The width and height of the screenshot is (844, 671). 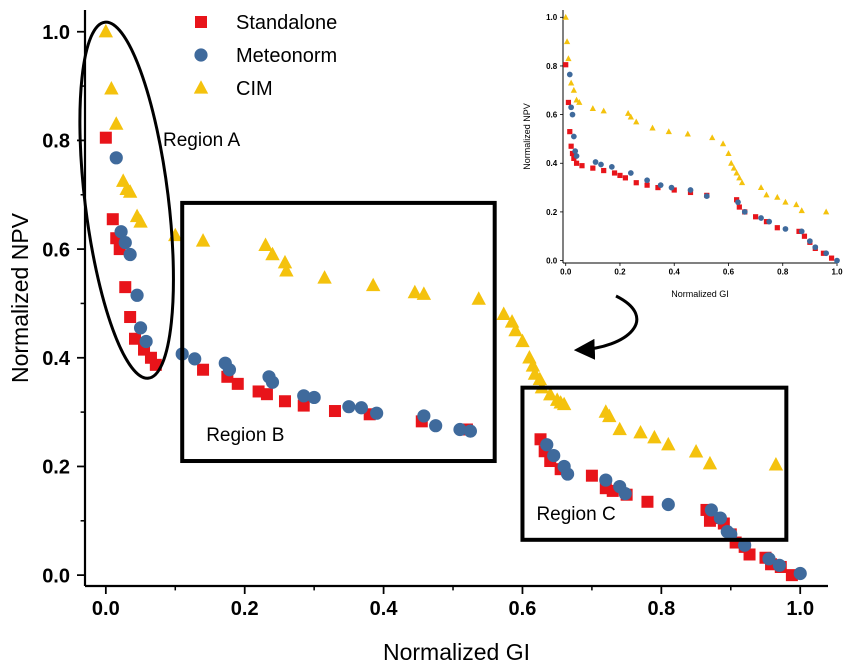 I want to click on region-c-label: Region C, so click(x=575, y=514).